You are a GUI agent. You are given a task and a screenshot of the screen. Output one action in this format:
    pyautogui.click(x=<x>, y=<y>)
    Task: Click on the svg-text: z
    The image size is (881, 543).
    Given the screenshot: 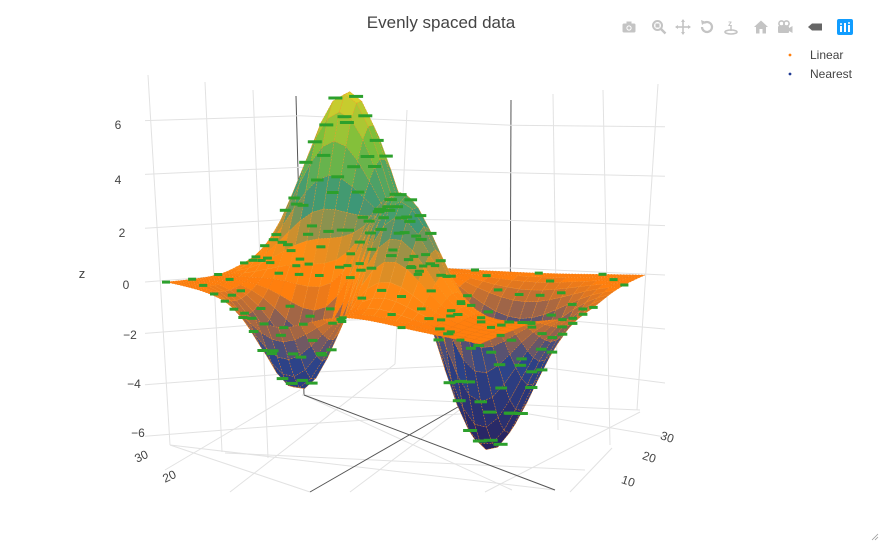 What is the action you would take?
    pyautogui.click(x=730, y=23)
    